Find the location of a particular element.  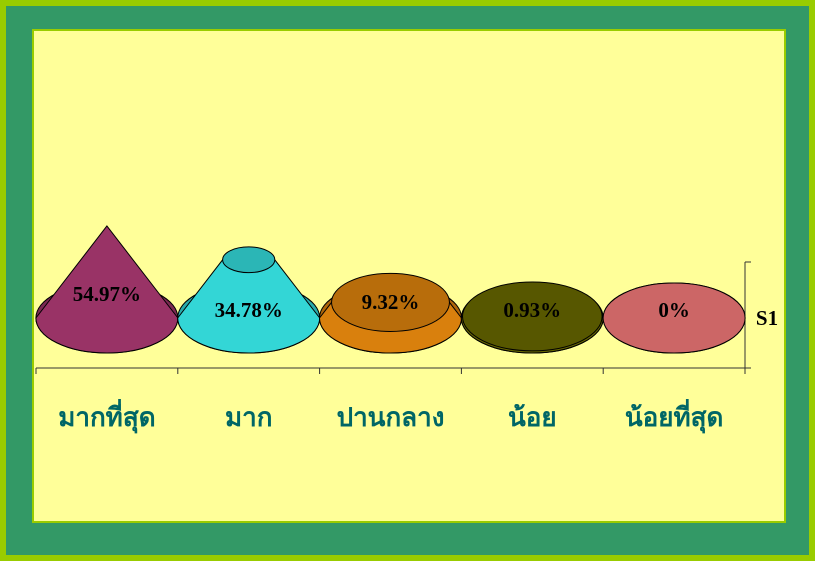

category-label: น้อยที่สุด is located at coordinates (674, 416).